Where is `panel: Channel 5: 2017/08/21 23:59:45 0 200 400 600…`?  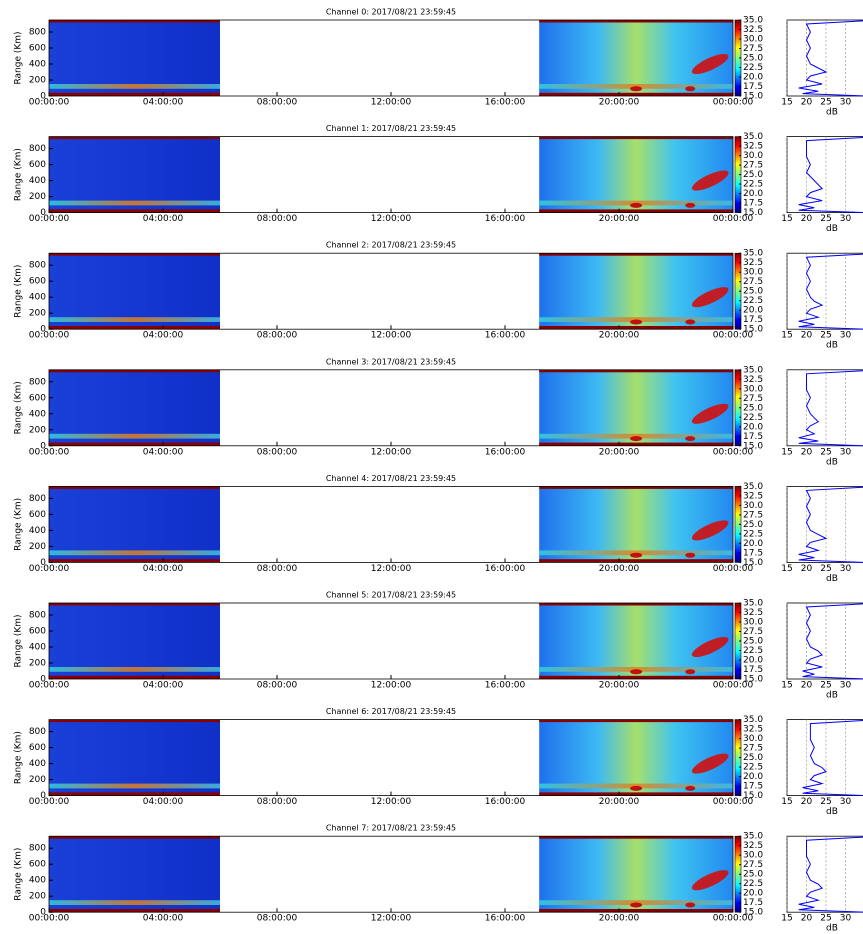
panel: Channel 5: 2017/08/21 23:59:45 0 200 400 600… is located at coordinates (438, 646).